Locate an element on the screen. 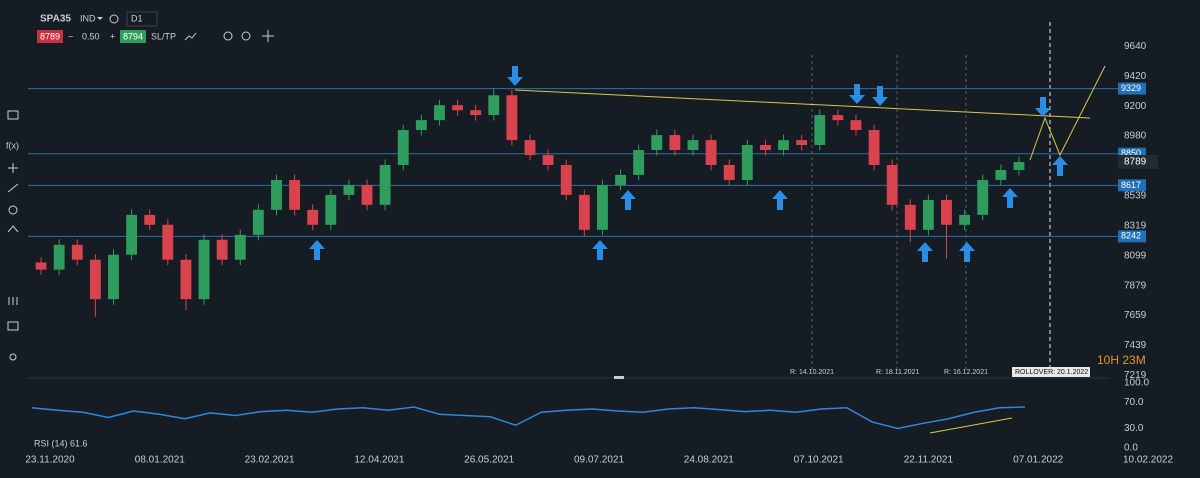 Image resolution: width=1200 pixels, height=478 pixels. y-tick-label: 9420 is located at coordinates (1135, 76).